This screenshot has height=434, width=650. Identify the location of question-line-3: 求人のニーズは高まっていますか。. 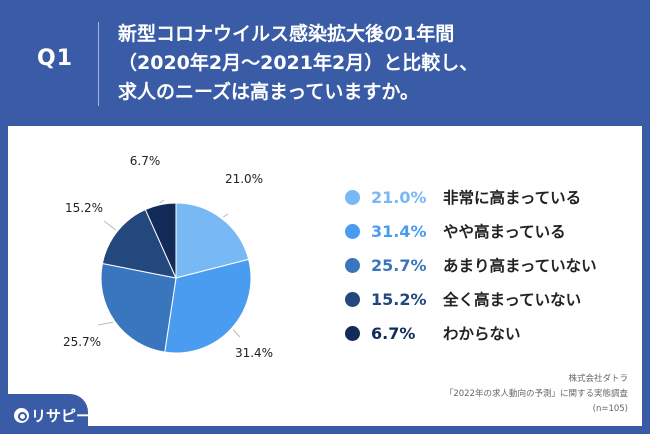
(268, 92).